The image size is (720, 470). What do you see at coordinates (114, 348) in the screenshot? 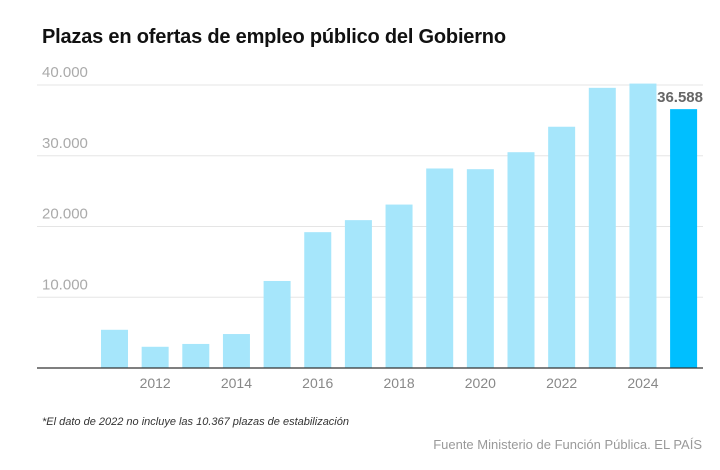
I see `bar-2011` at bounding box center [114, 348].